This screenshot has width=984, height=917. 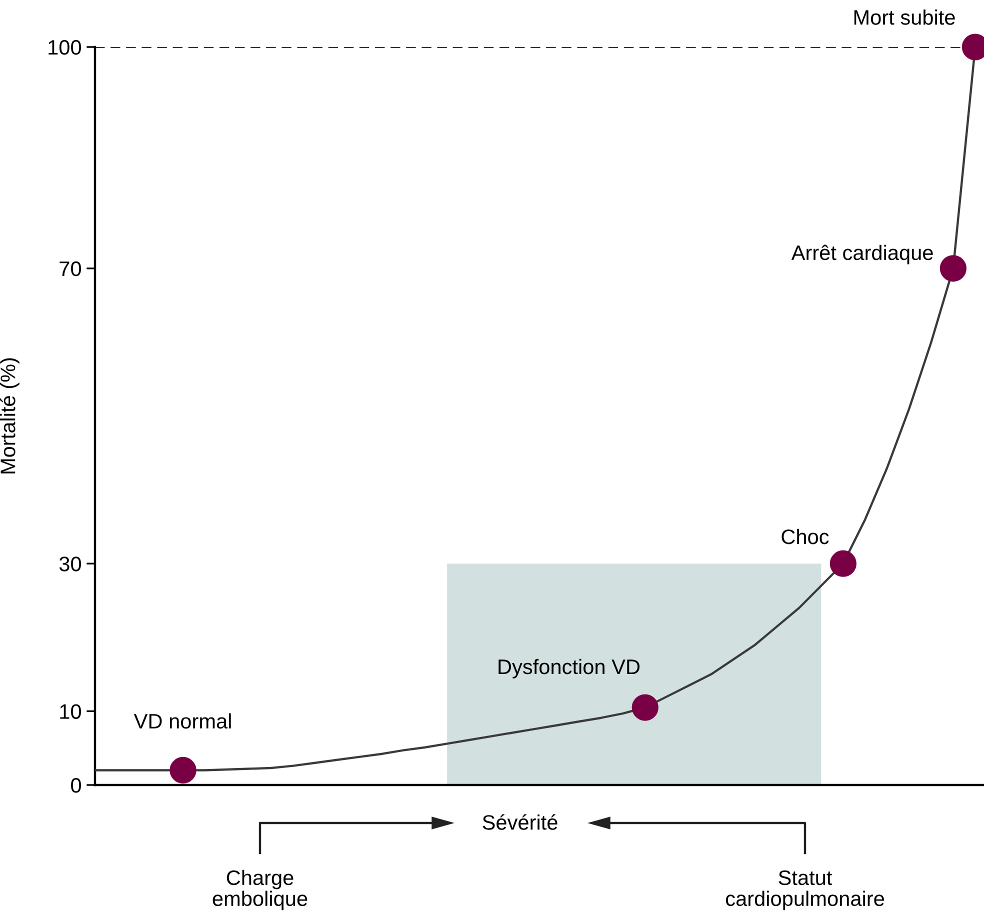 What do you see at coordinates (70, 268) in the screenshot?
I see `y-tick-label: 70` at bounding box center [70, 268].